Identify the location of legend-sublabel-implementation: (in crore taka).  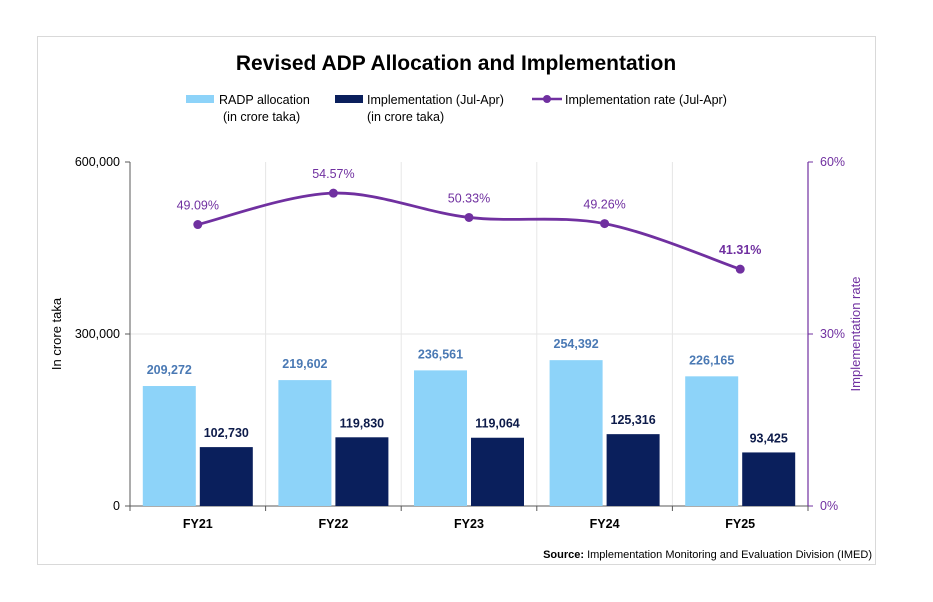
(405, 117).